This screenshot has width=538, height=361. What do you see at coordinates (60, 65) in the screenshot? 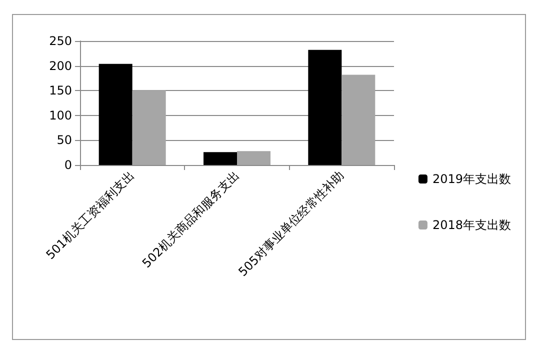
I see `y-tick-label: 200` at bounding box center [60, 65].